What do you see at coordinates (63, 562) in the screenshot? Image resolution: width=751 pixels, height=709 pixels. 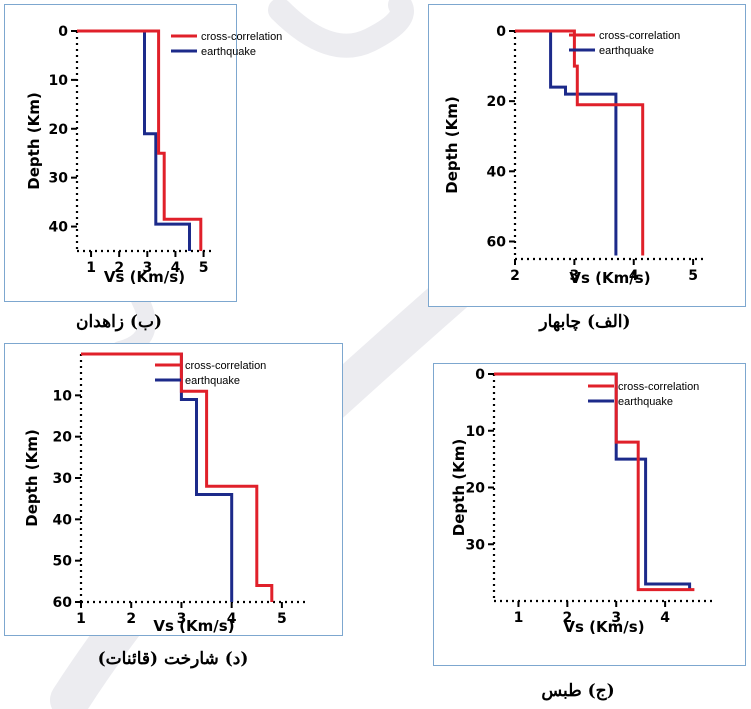 I see `y-tick-label: 50` at bounding box center [63, 562].